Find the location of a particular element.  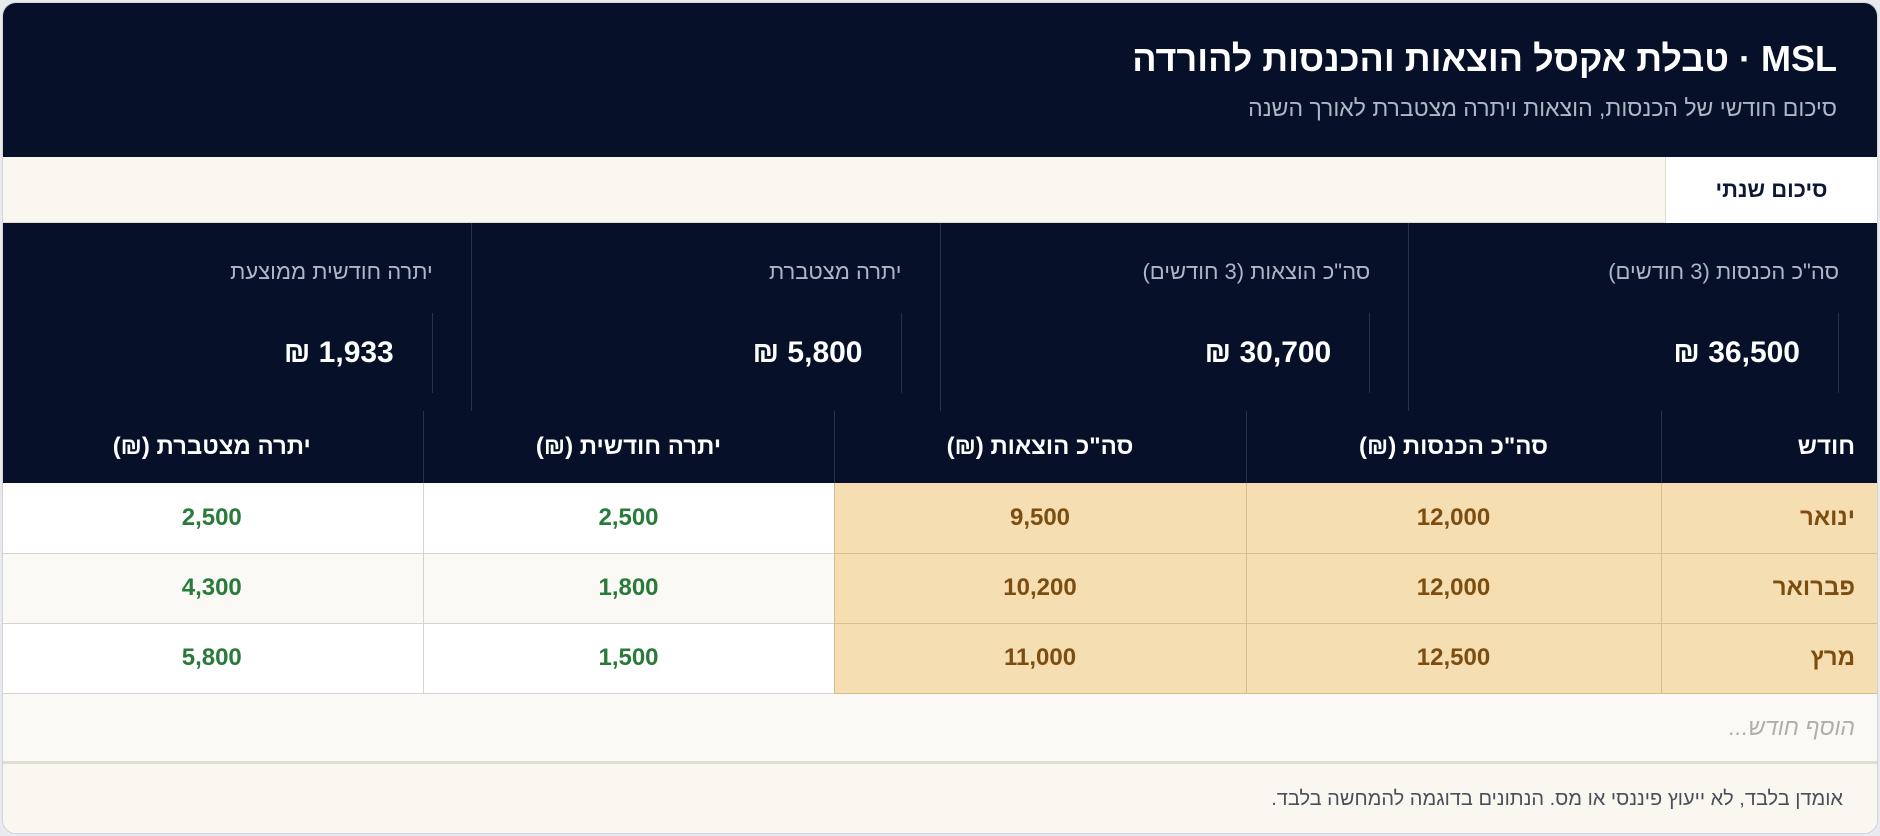

cell-cumulative-balance: 2,500 is located at coordinates (213, 518).